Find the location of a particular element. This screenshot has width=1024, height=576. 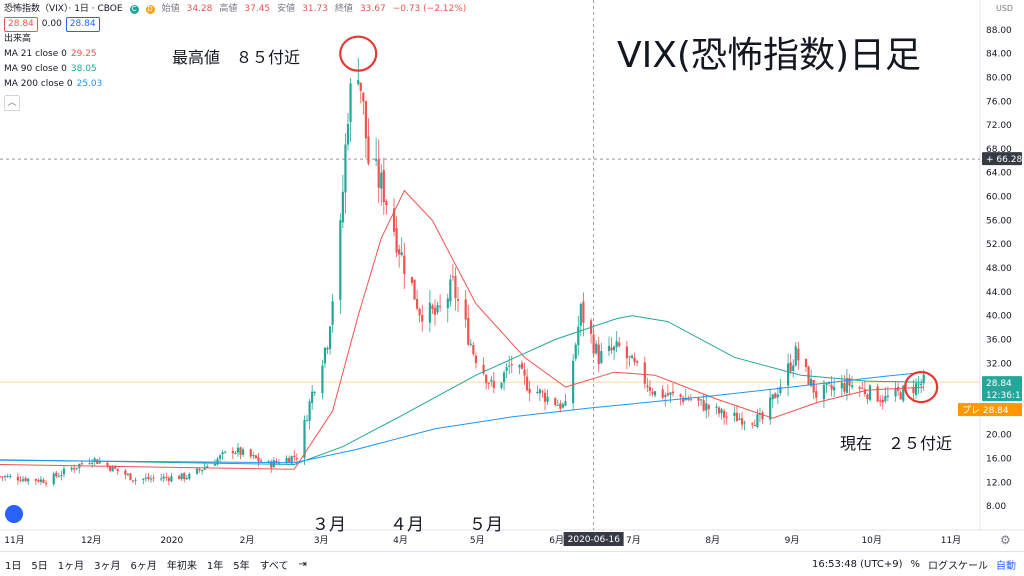

month-label-may: ５月 is located at coordinates (486, 525).